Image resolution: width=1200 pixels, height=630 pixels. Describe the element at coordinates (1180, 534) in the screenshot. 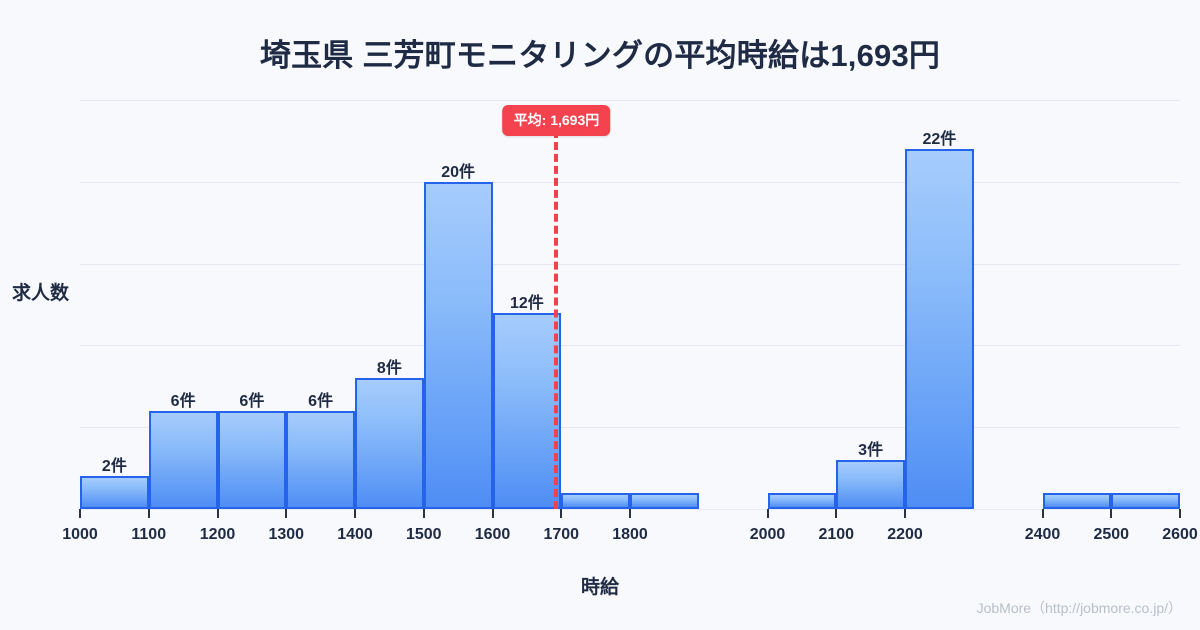

I see `x-axis-tick-label: 2600` at that location.